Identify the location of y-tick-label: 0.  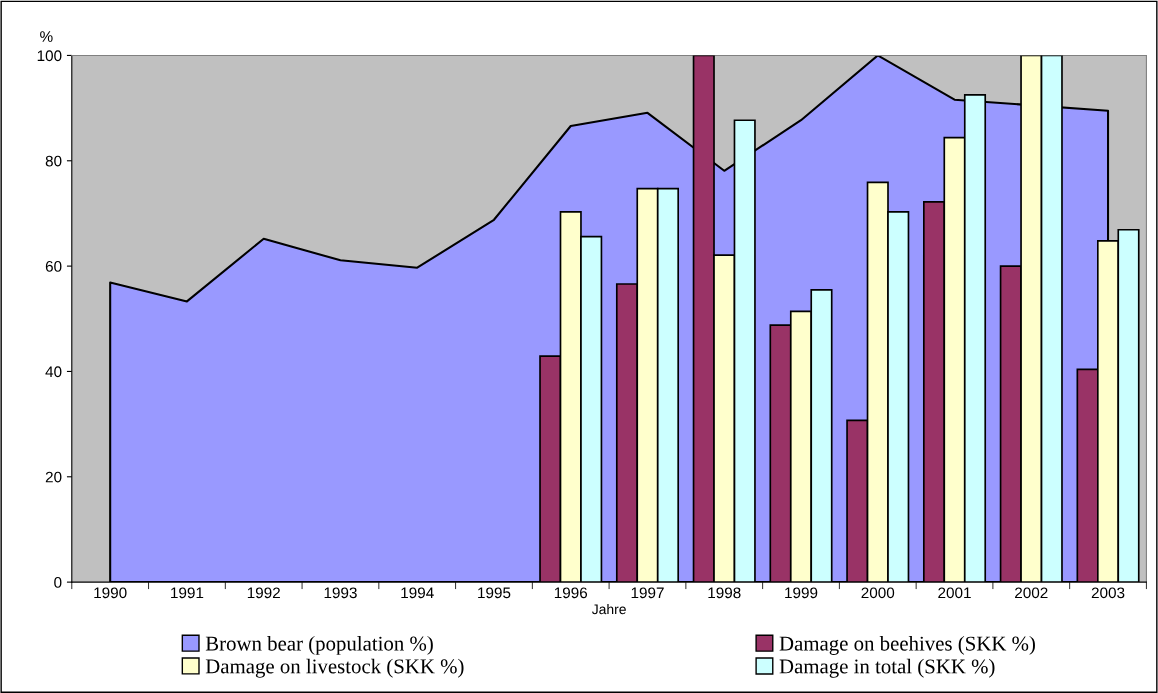
(58, 582).